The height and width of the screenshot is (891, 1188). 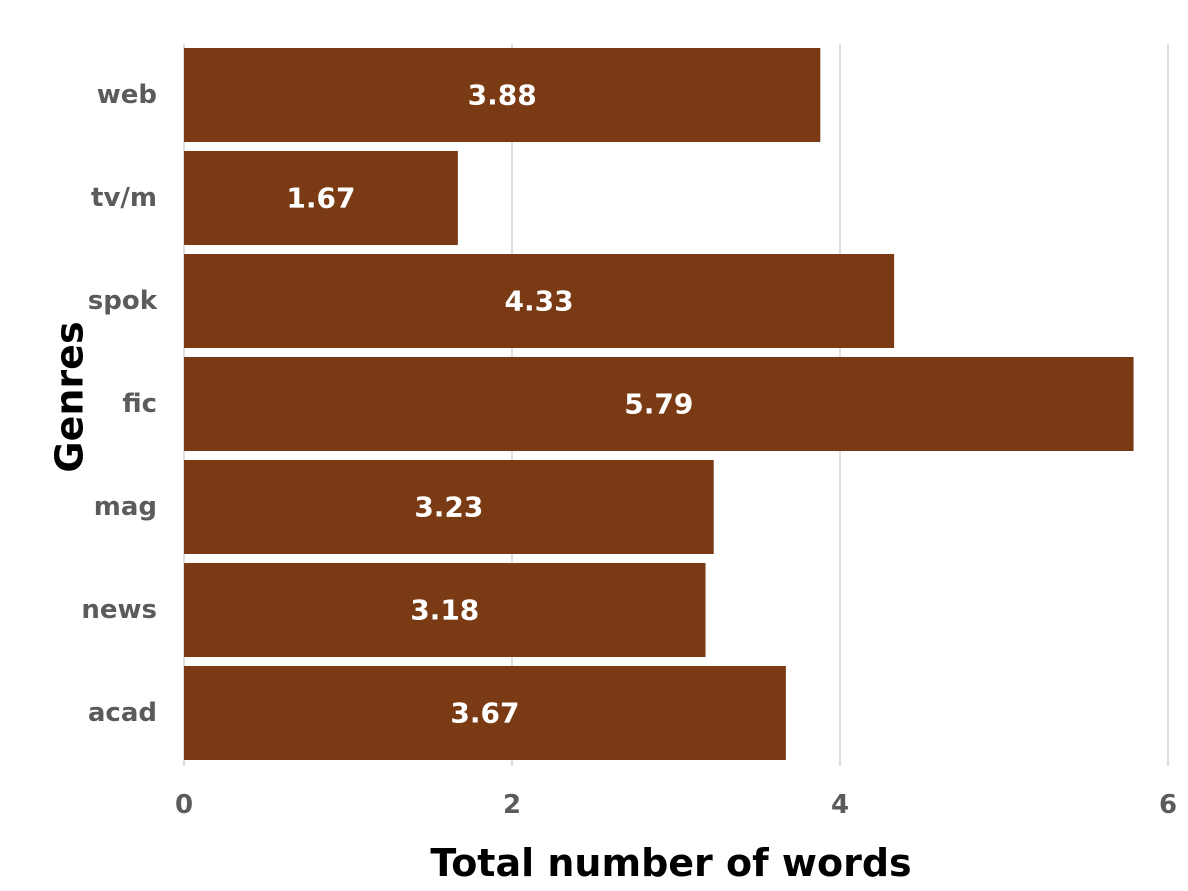 I want to click on y-tick-label: mag, so click(x=125, y=507).